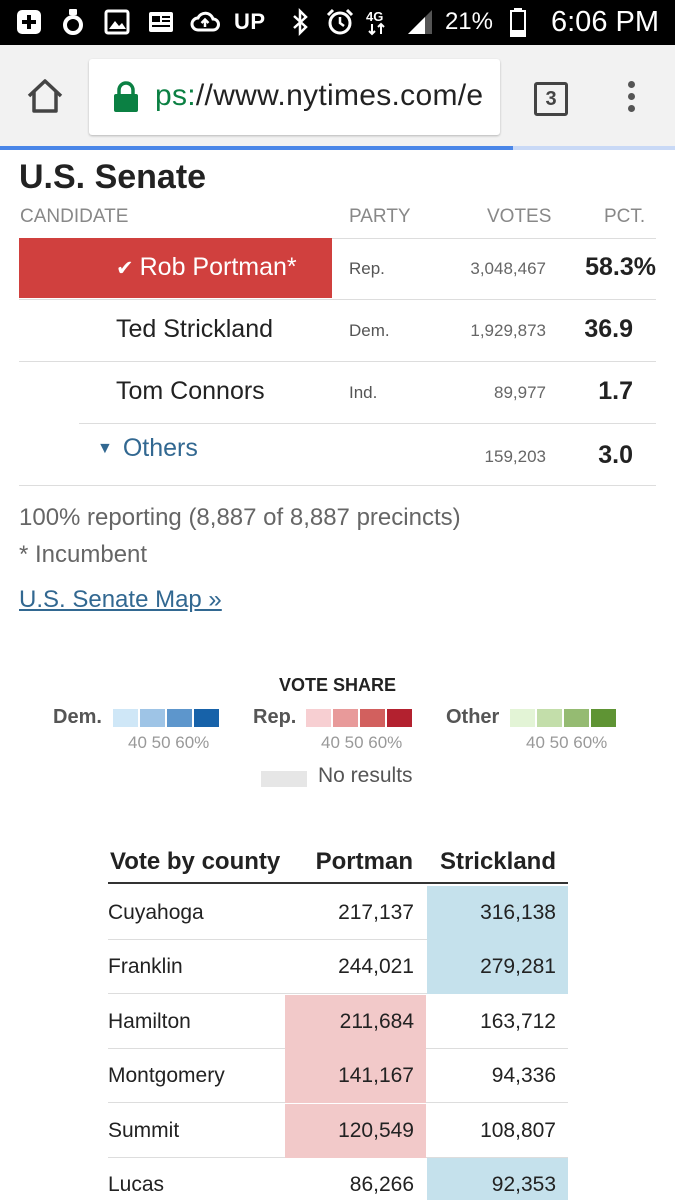  What do you see at coordinates (74, 216) in the screenshot?
I see `header-candidate: CANDIDATE` at bounding box center [74, 216].